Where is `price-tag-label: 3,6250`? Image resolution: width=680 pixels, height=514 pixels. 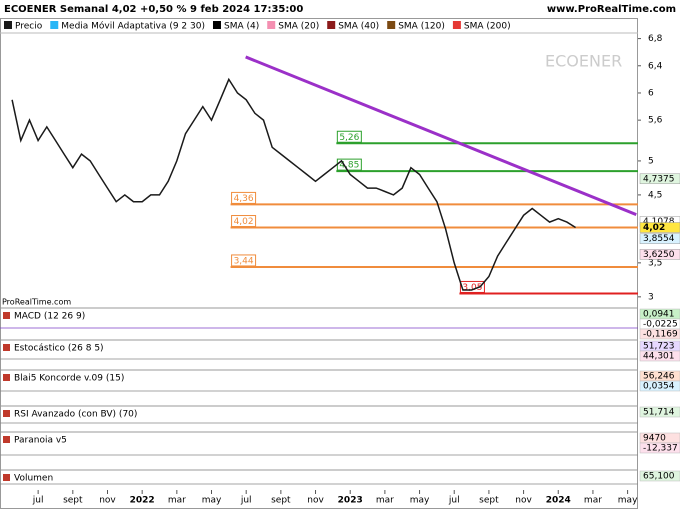
price-tag-label: 3,6250 is located at coordinates (659, 255).